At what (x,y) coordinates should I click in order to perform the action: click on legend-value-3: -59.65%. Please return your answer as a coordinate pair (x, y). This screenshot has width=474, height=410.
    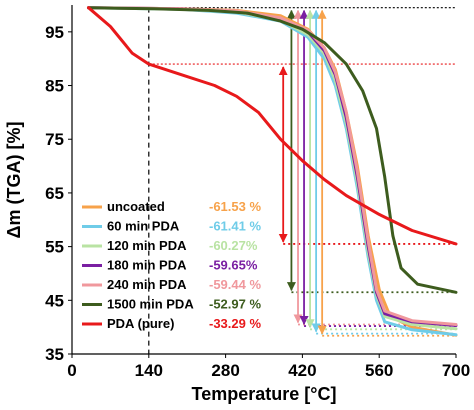
    Looking at the image, I should click on (233, 265).